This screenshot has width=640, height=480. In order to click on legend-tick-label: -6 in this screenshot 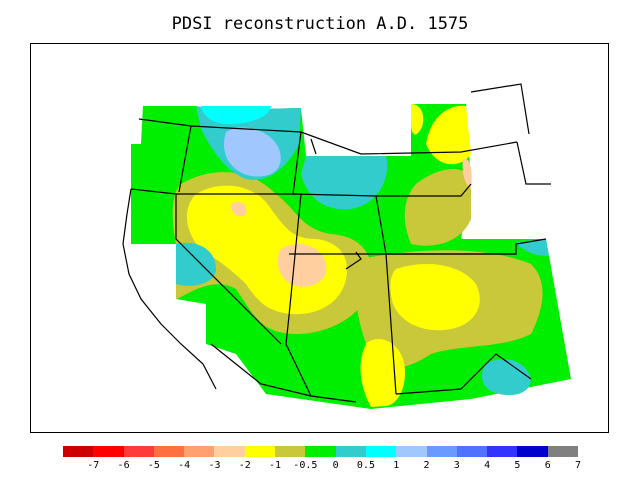, I will do `click(123, 465)`.